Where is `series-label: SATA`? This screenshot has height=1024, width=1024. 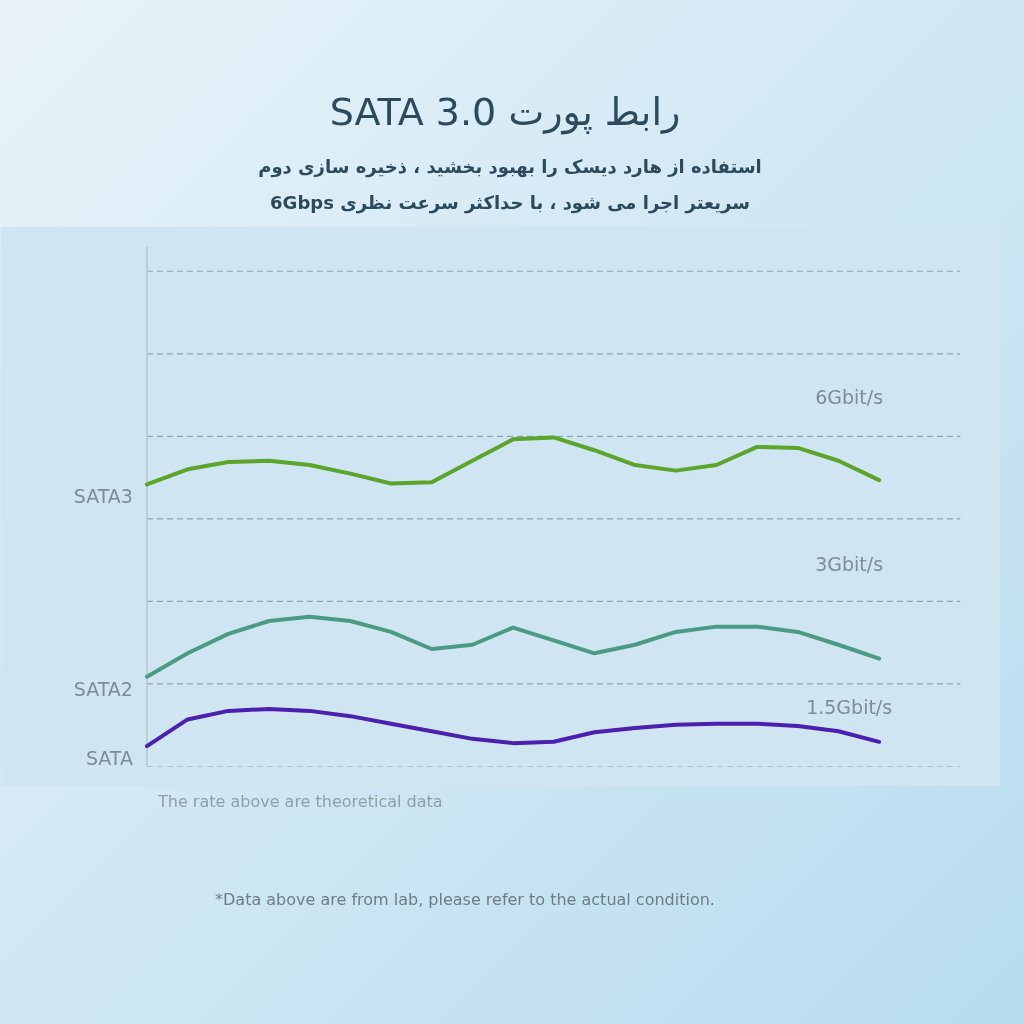
series-label: SATA is located at coordinates (109, 758).